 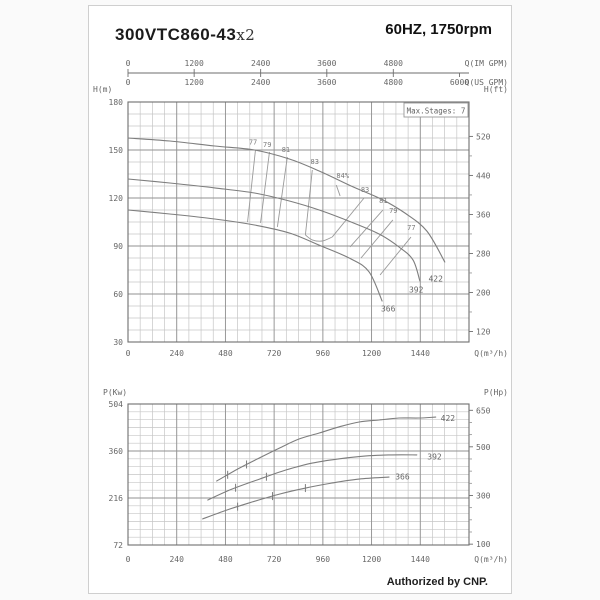 I want to click on y-tick-label: 120, so click(x=116, y=198).